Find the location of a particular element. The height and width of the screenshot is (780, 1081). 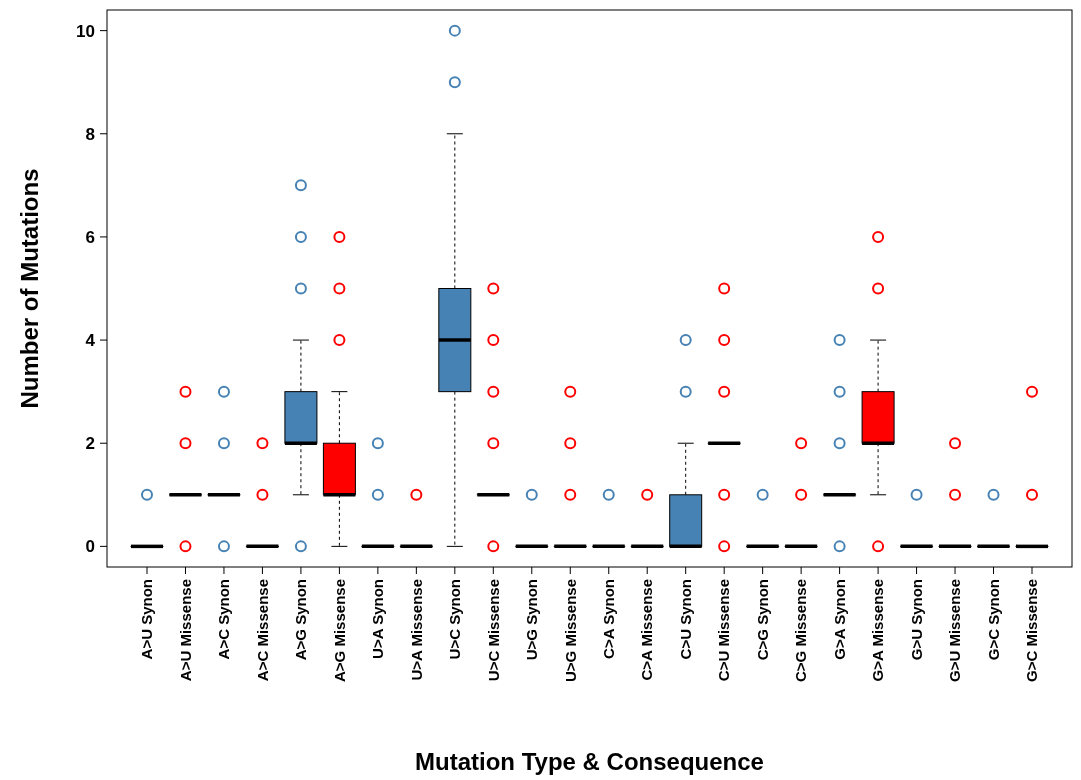

x-tick-label: A>U Synon is located at coordinates (147, 619).